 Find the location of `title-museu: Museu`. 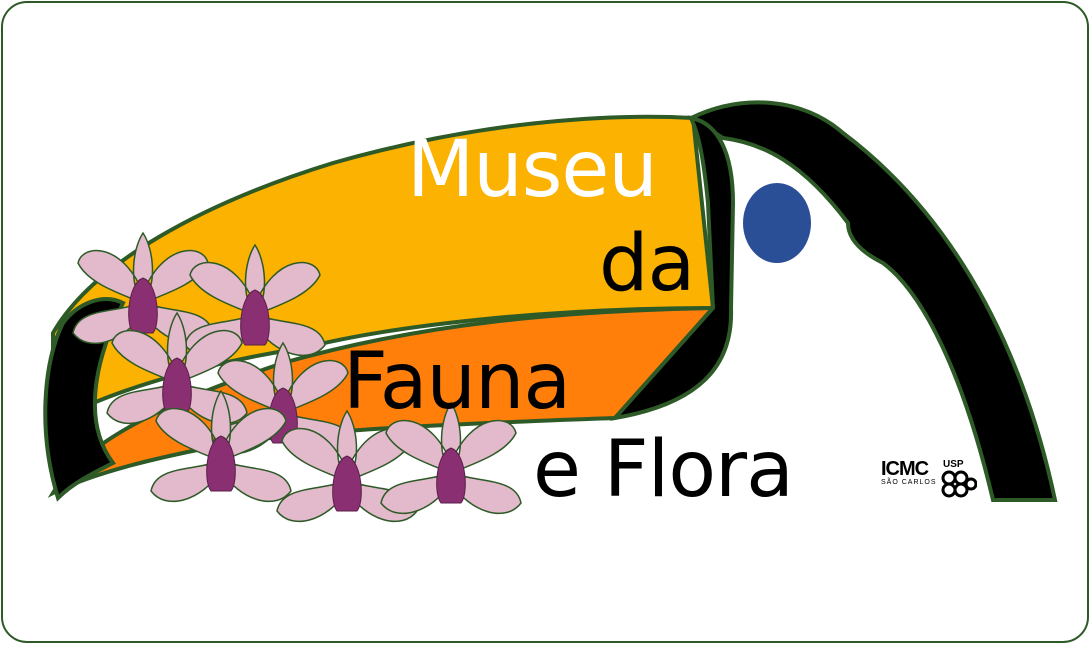

title-museu: Museu is located at coordinates (532, 170).